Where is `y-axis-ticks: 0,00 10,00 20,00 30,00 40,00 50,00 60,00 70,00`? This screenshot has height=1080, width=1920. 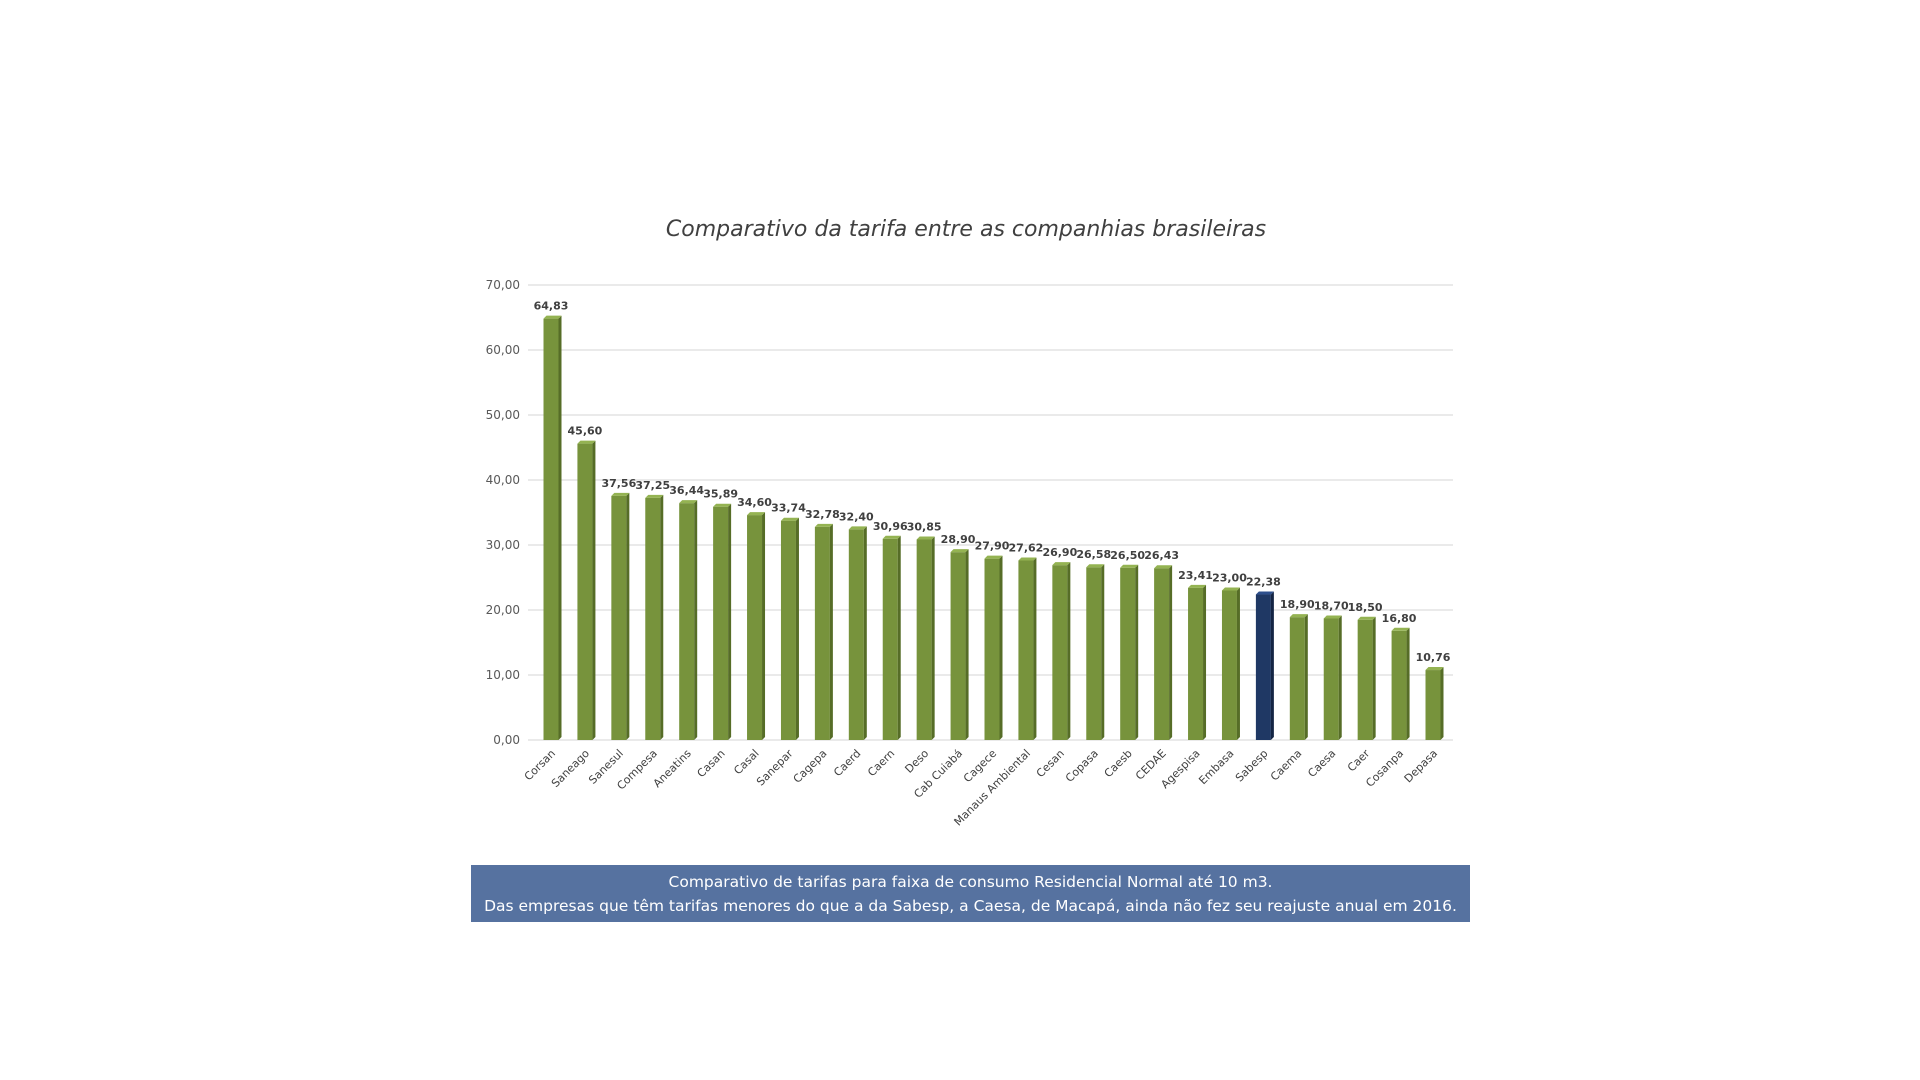 y-axis-ticks: 0,00 10,00 20,00 30,00 40,00 50,00 60,00 70,00 is located at coordinates (503, 512).